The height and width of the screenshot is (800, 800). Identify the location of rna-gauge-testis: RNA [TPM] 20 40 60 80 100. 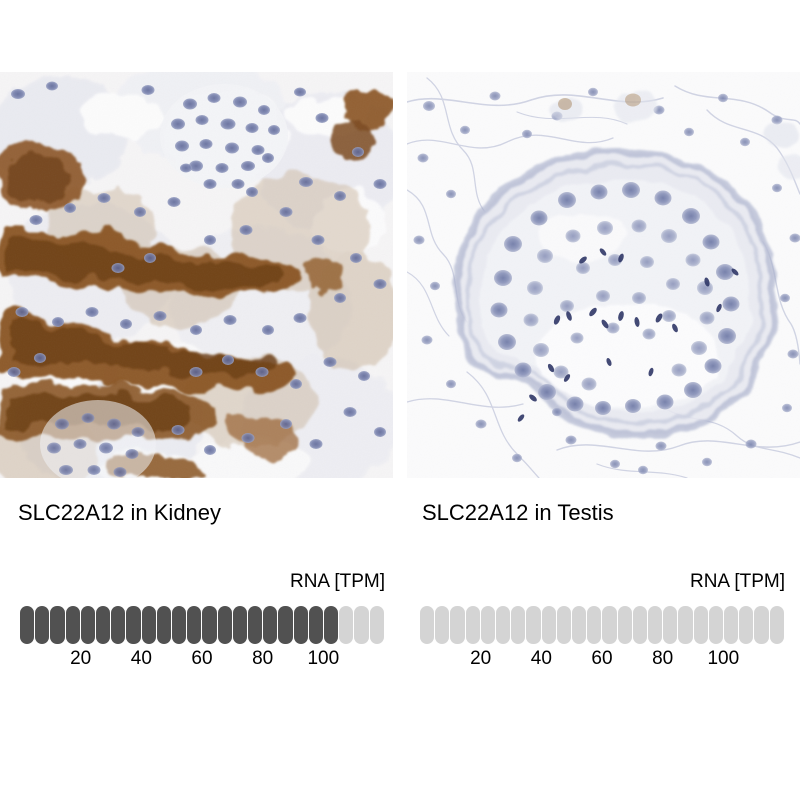
(600, 625).